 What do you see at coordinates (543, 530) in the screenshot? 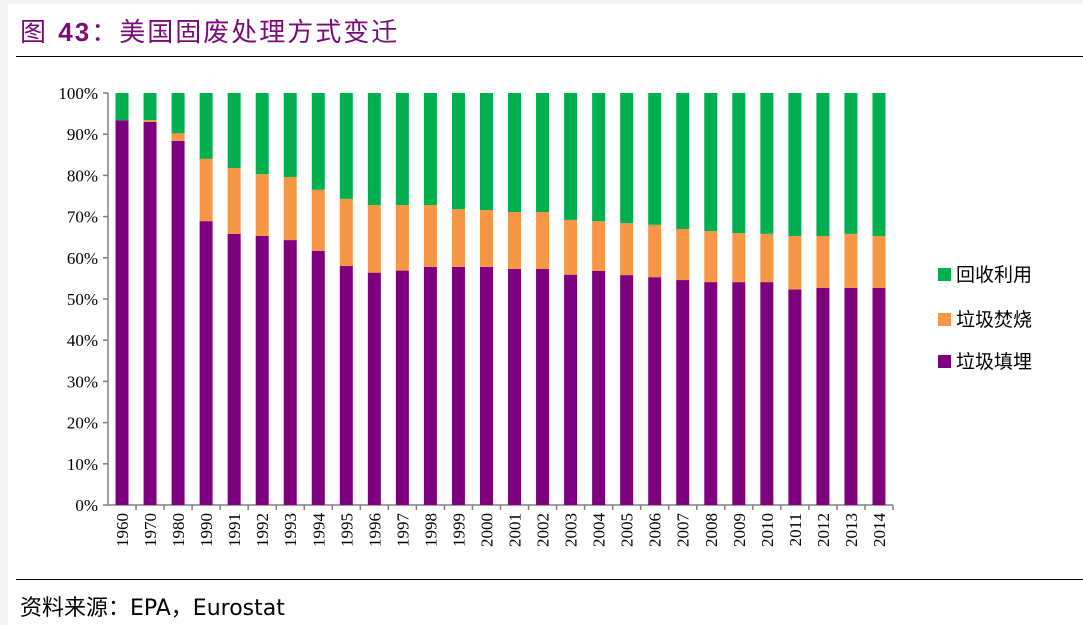
I see `x-tick-label: 2002` at bounding box center [543, 530].